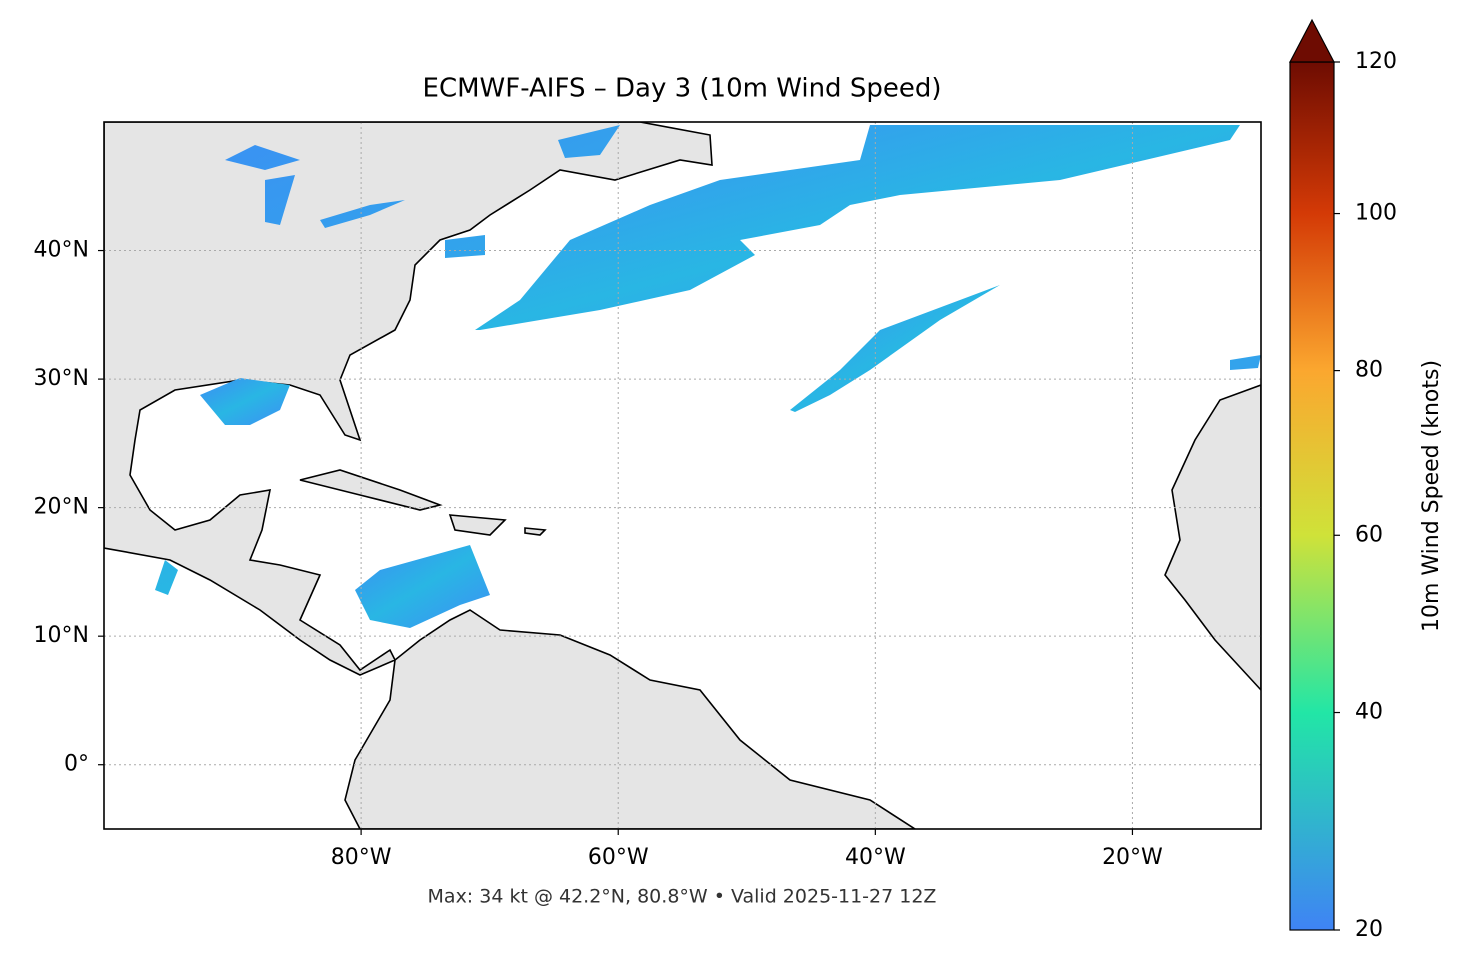  Describe the element at coordinates (61, 250) in the screenshot. I see `y-tick-label: 40°N` at that location.